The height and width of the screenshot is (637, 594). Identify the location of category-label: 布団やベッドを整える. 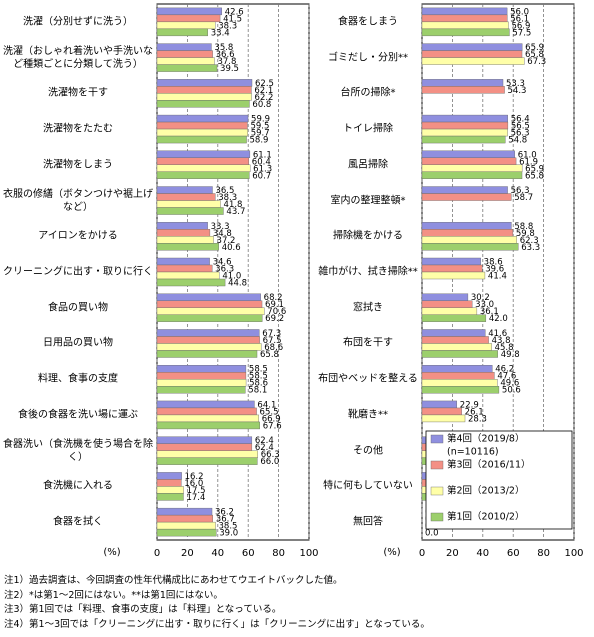
(368, 379).